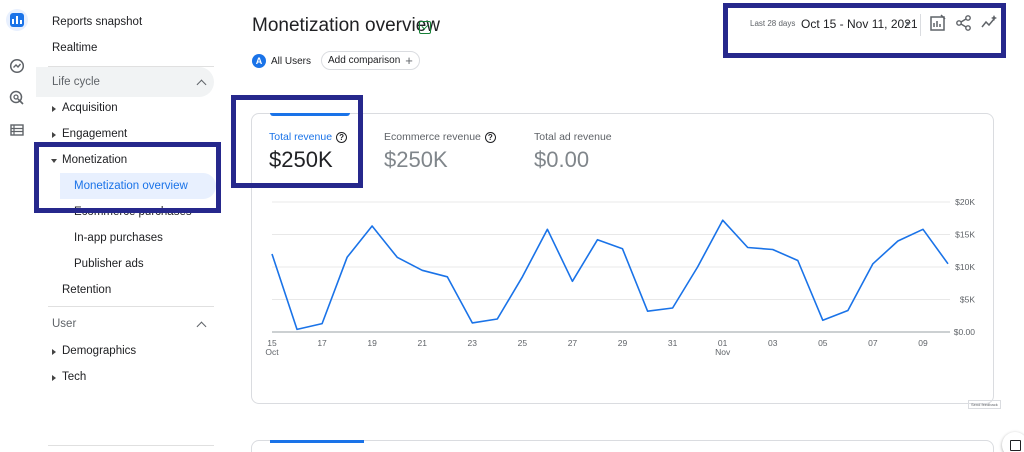 The image size is (1024, 452). I want to click on x-tick-label: 27, so click(573, 343).